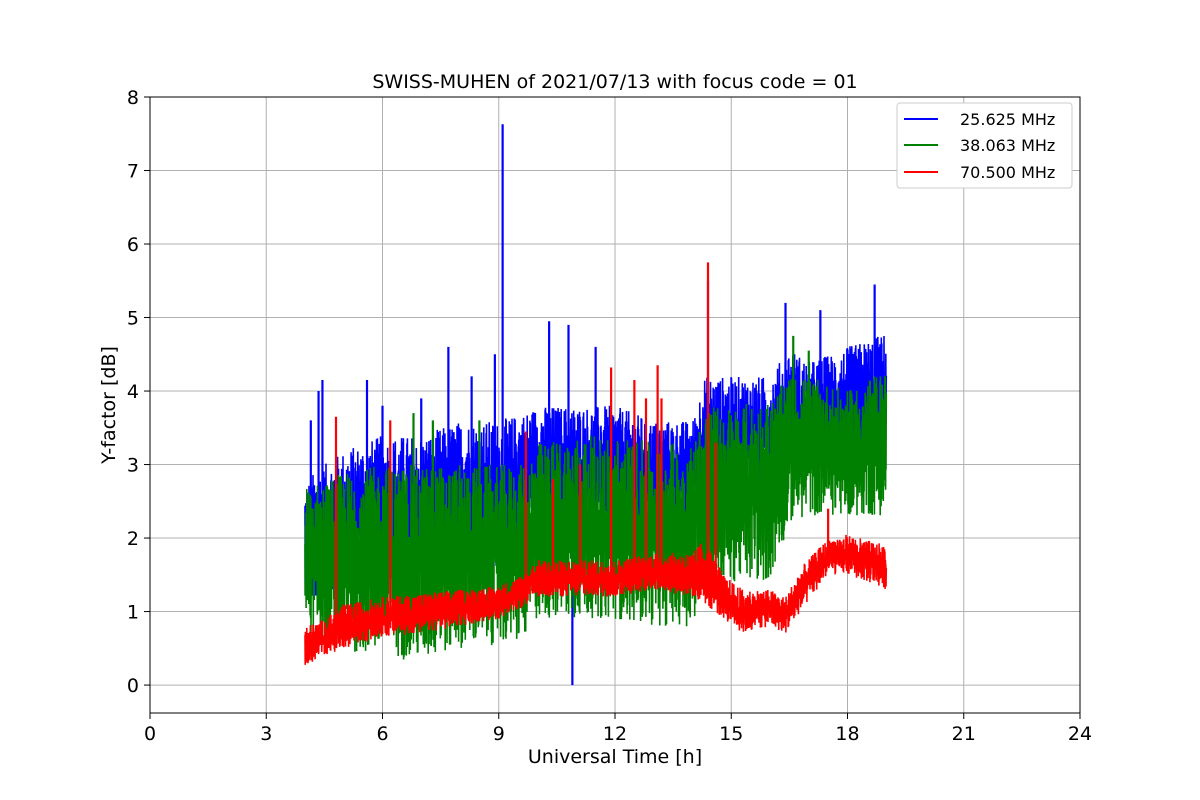 The image size is (1200, 800). I want to click on y-axis-label: Y-factor [dB], so click(109, 405).